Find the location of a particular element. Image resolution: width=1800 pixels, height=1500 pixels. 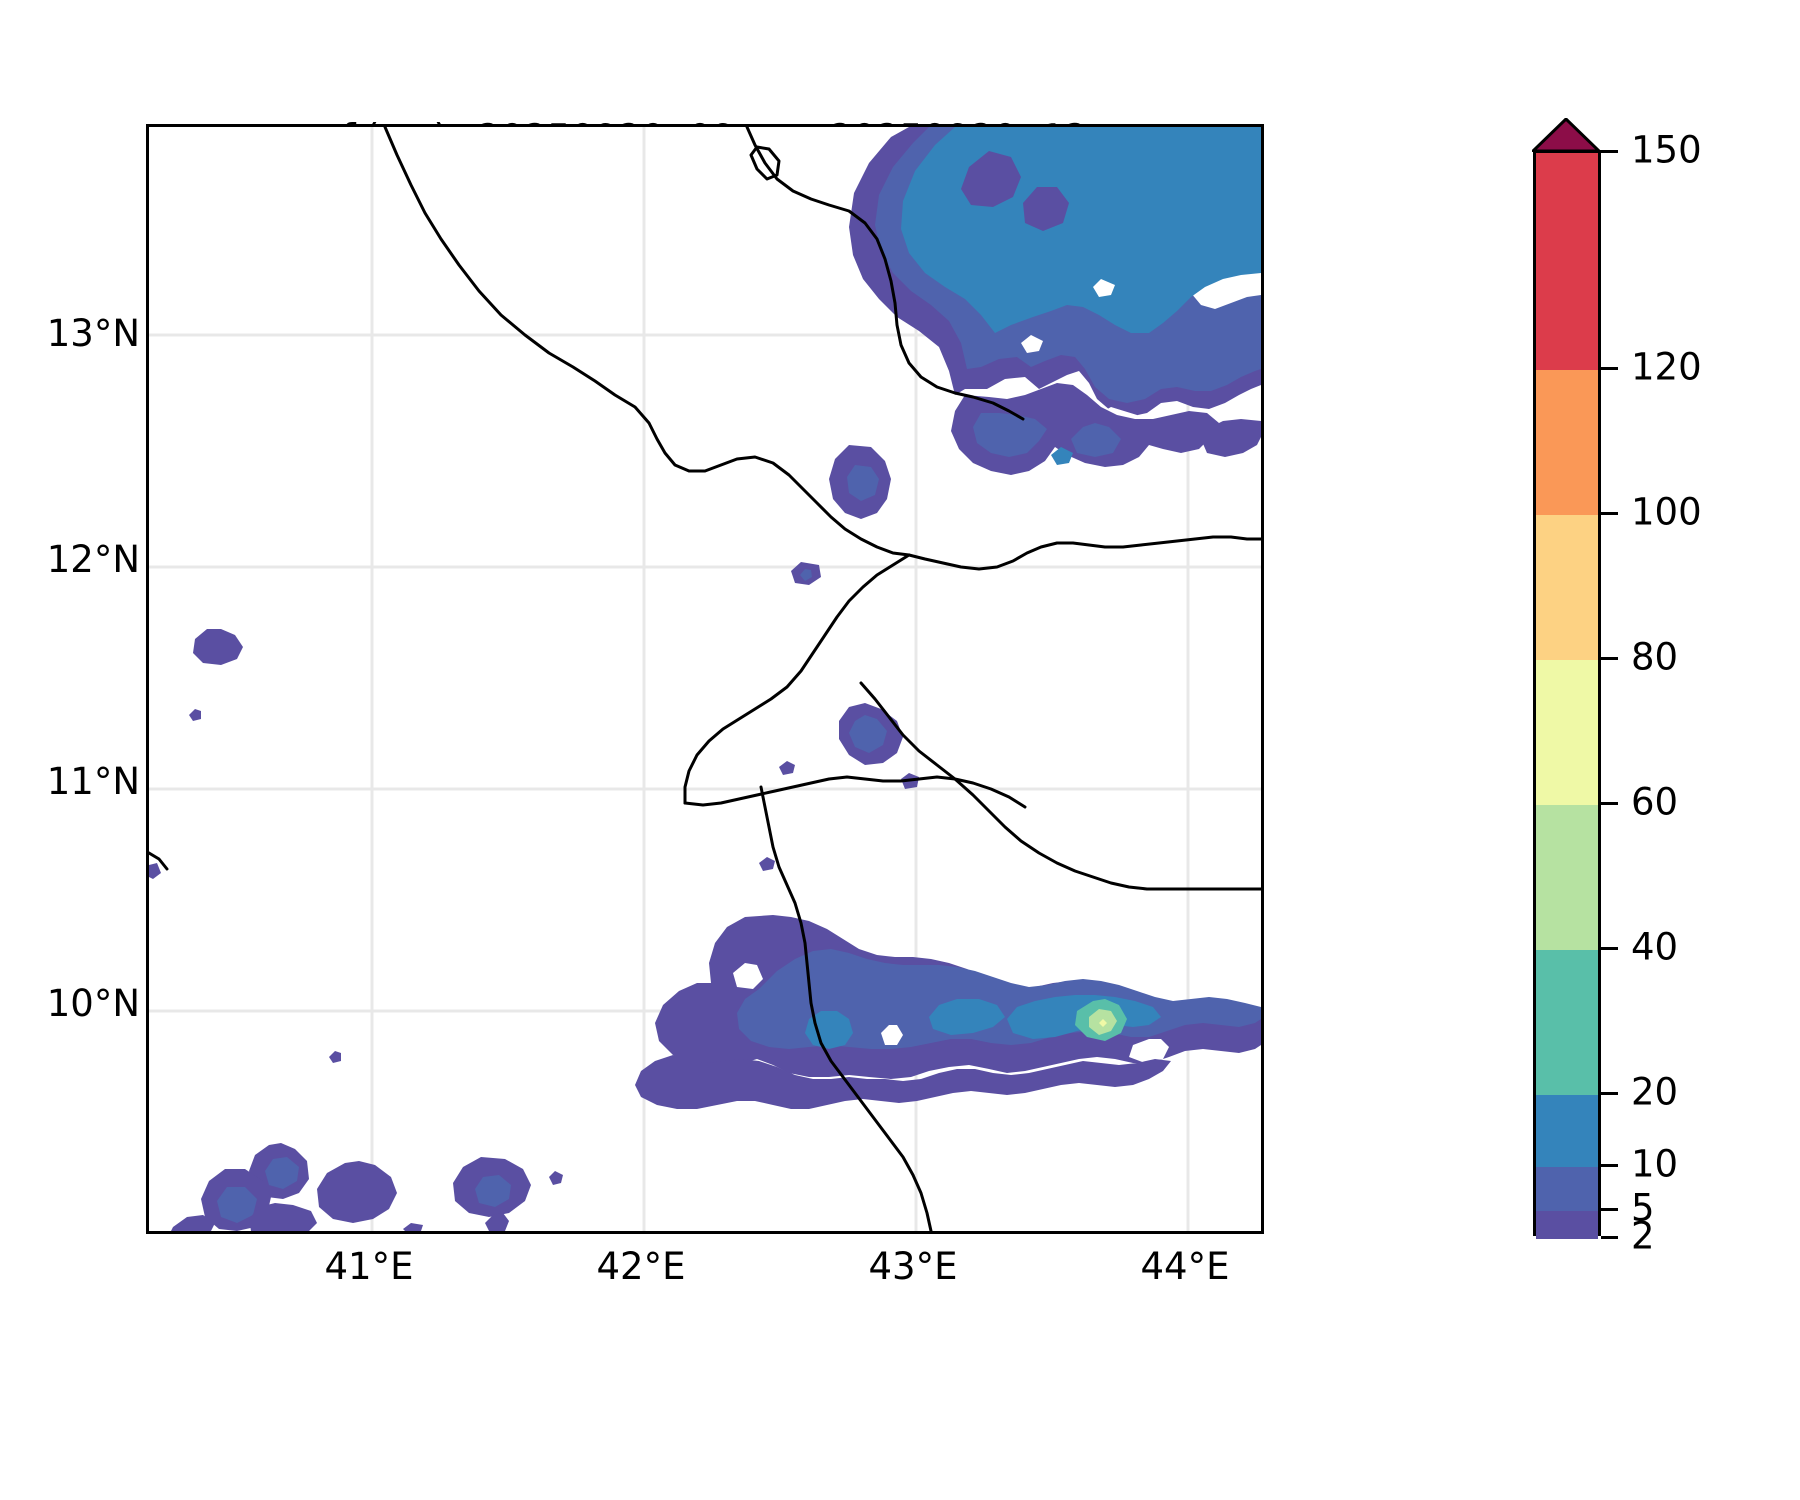

colorbar-ticklabel-20: 20 is located at coordinates (1655, 1092).